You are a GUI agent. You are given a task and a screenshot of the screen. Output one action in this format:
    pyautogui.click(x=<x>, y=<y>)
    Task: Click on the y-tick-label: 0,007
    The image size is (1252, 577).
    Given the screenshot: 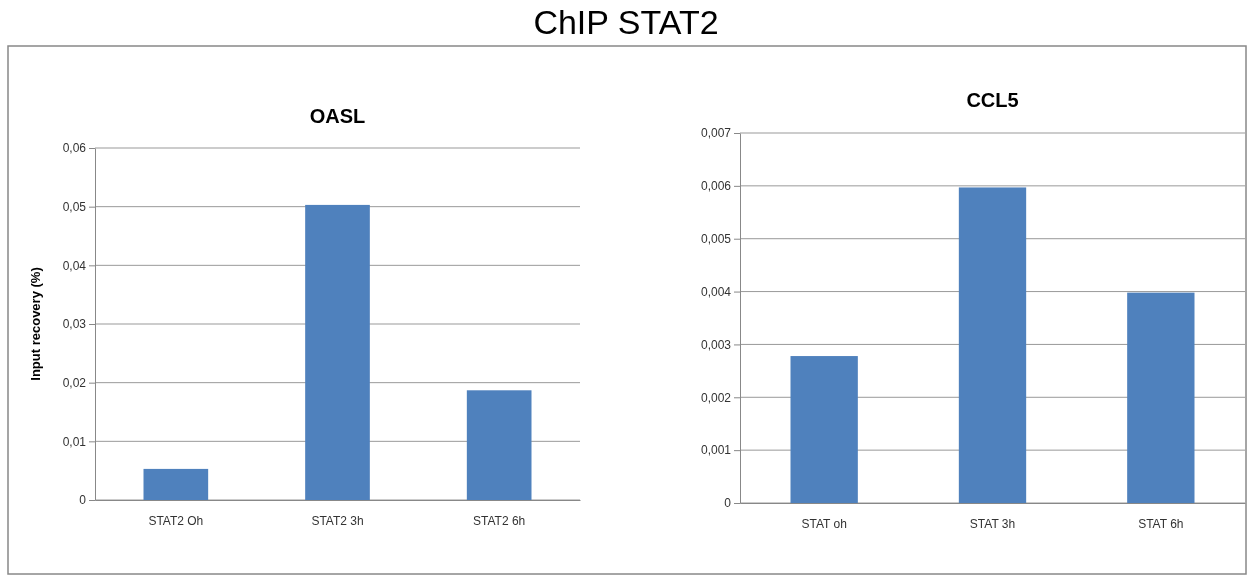 What is the action you would take?
    pyautogui.click(x=716, y=133)
    